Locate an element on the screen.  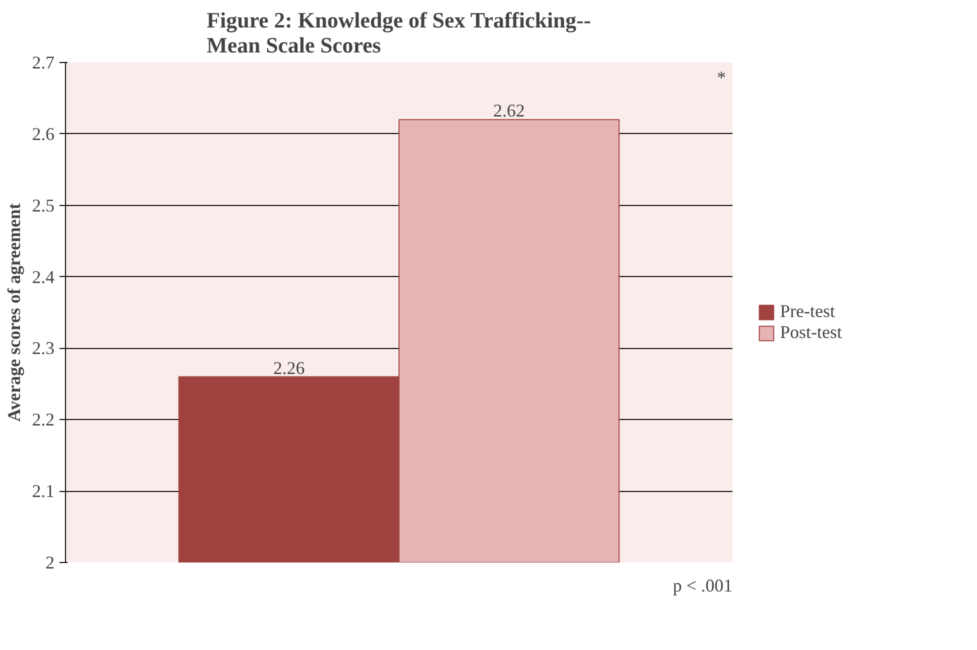
y-tick-label: 2.4 is located at coordinates (43, 276).